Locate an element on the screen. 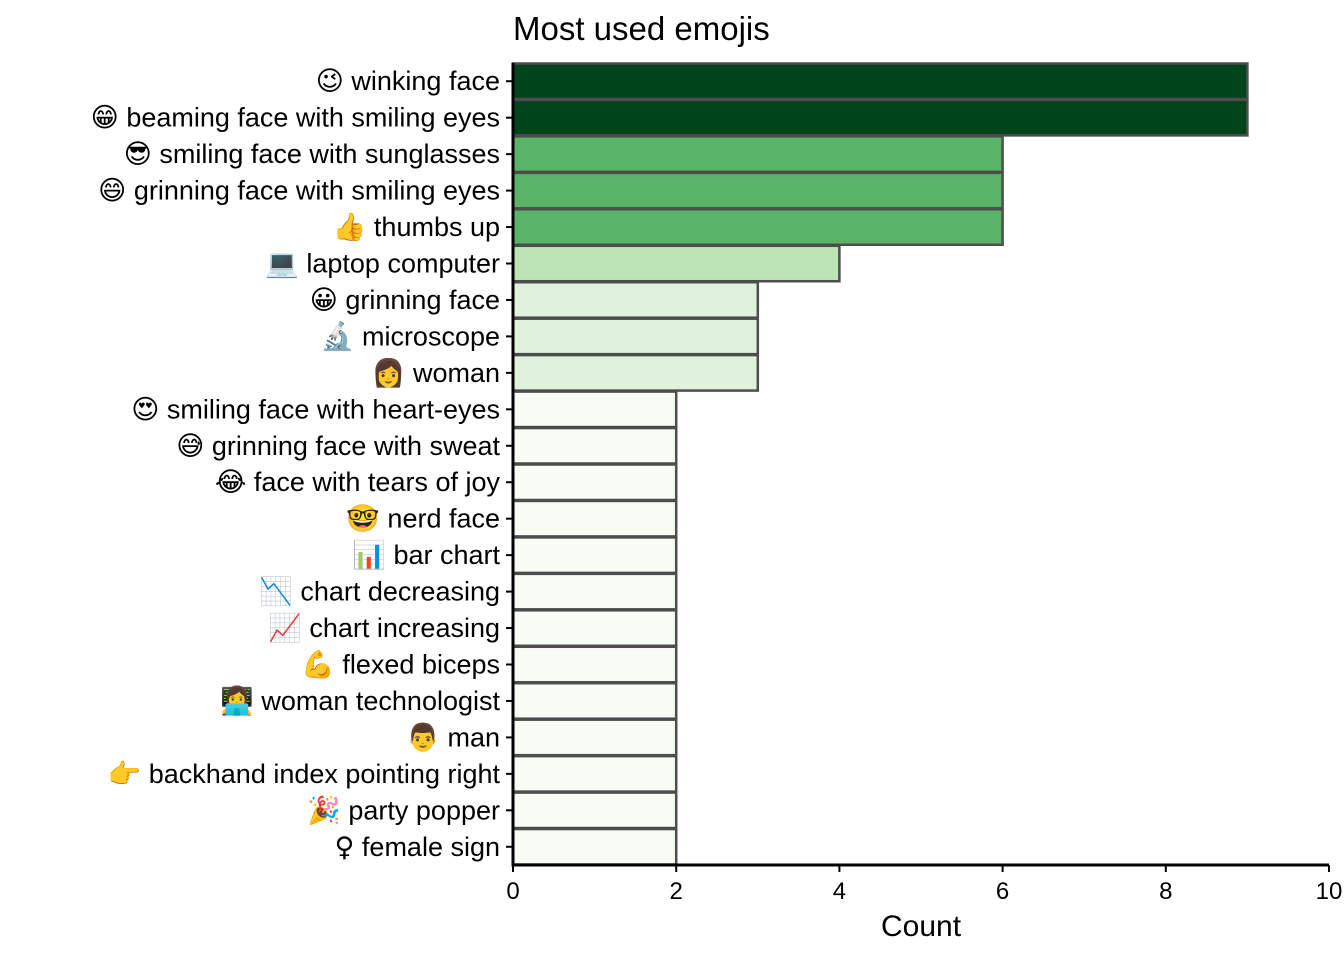 The height and width of the screenshot is (960, 1344). y-tick-label: 👨 man is located at coordinates (453, 737).